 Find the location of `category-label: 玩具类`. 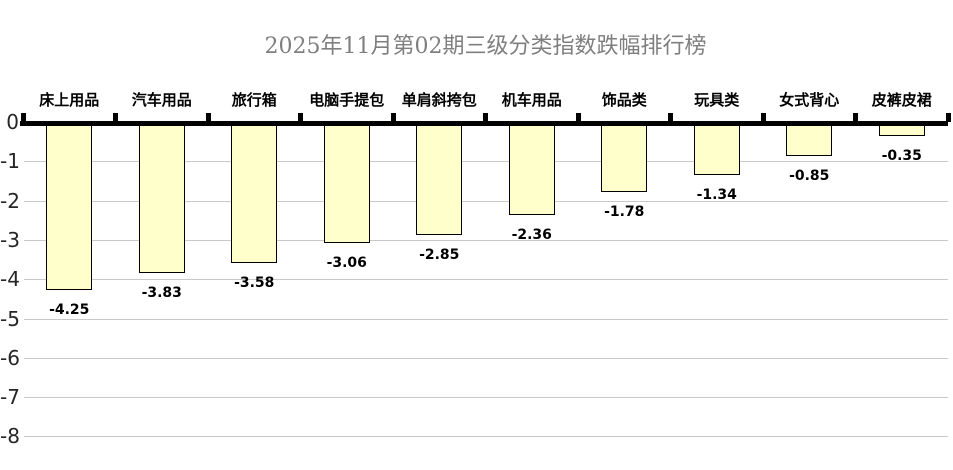

category-label: 玩具类 is located at coordinates (717, 100).